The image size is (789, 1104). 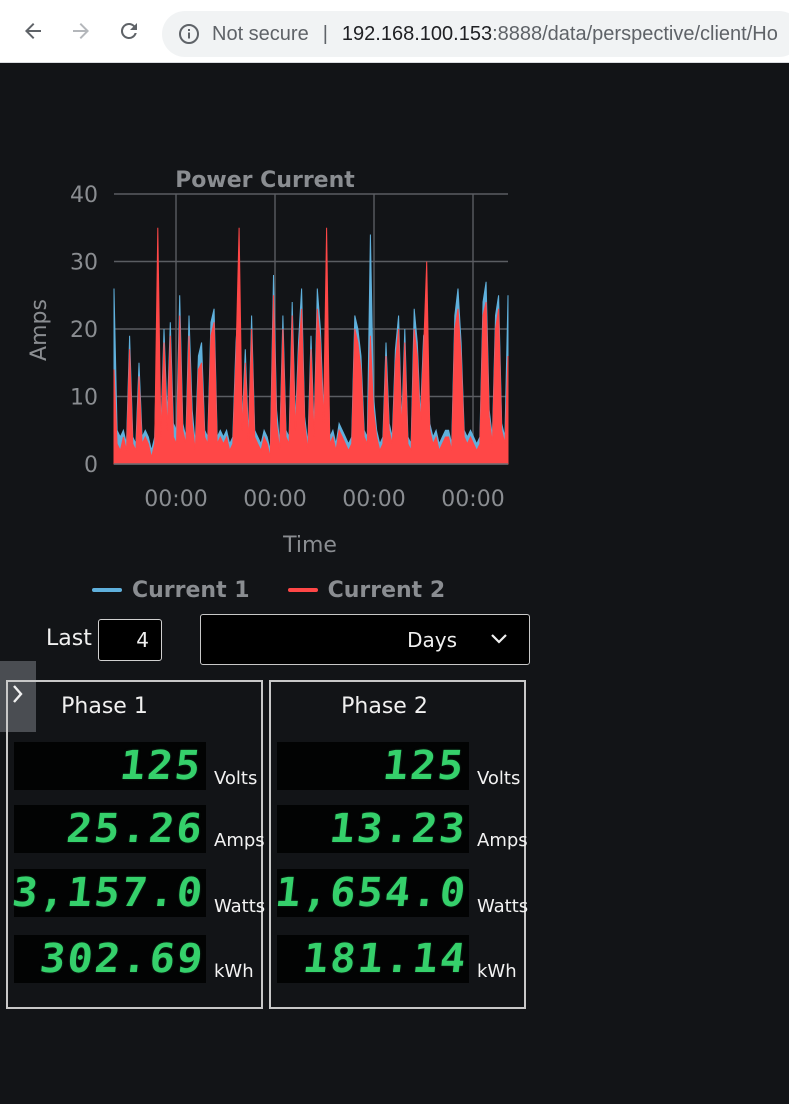 What do you see at coordinates (234, 971) in the screenshot?
I see `phase-1-kwh-unit: kWh` at bounding box center [234, 971].